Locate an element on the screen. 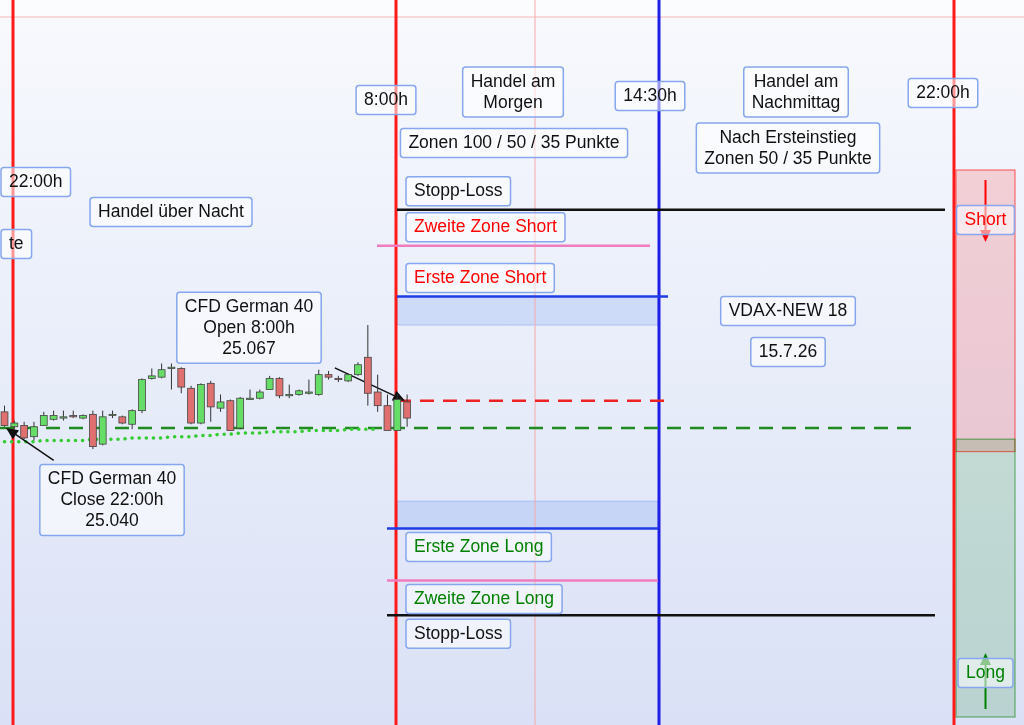 This screenshot has width=1024, height=725. text: Zonen 100 / 50 / 35 Punkte is located at coordinates (514, 142).